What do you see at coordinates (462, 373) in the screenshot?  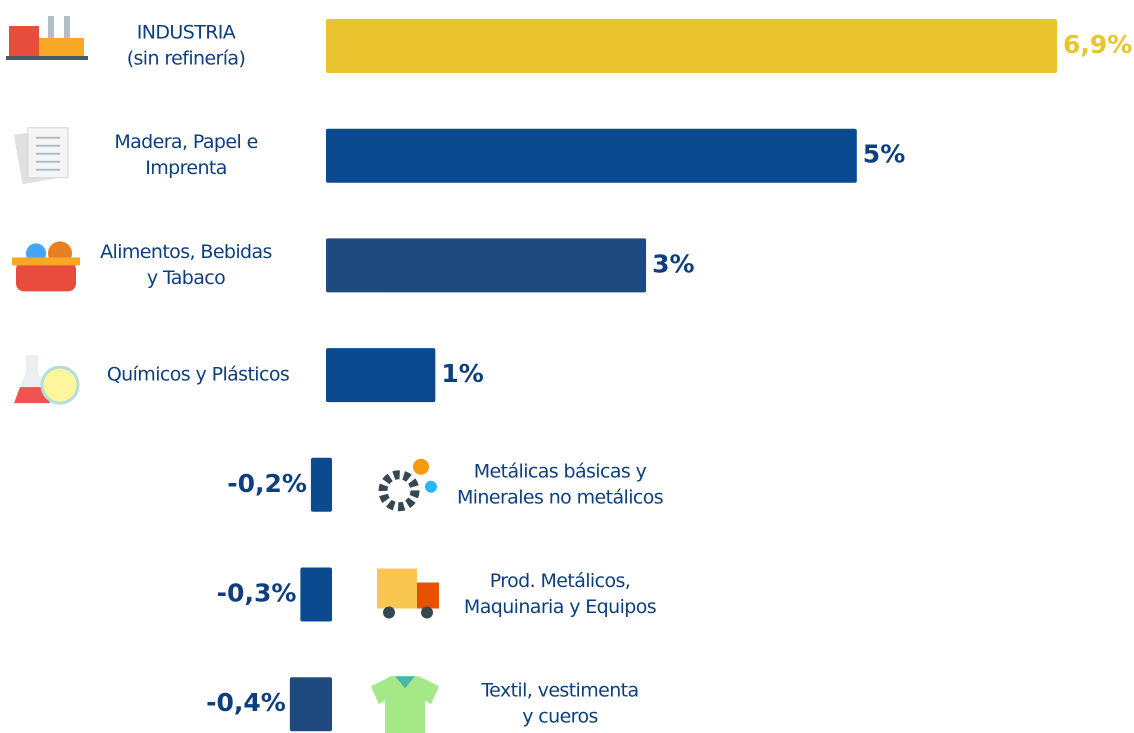 I see `value-label: 1%` at bounding box center [462, 373].